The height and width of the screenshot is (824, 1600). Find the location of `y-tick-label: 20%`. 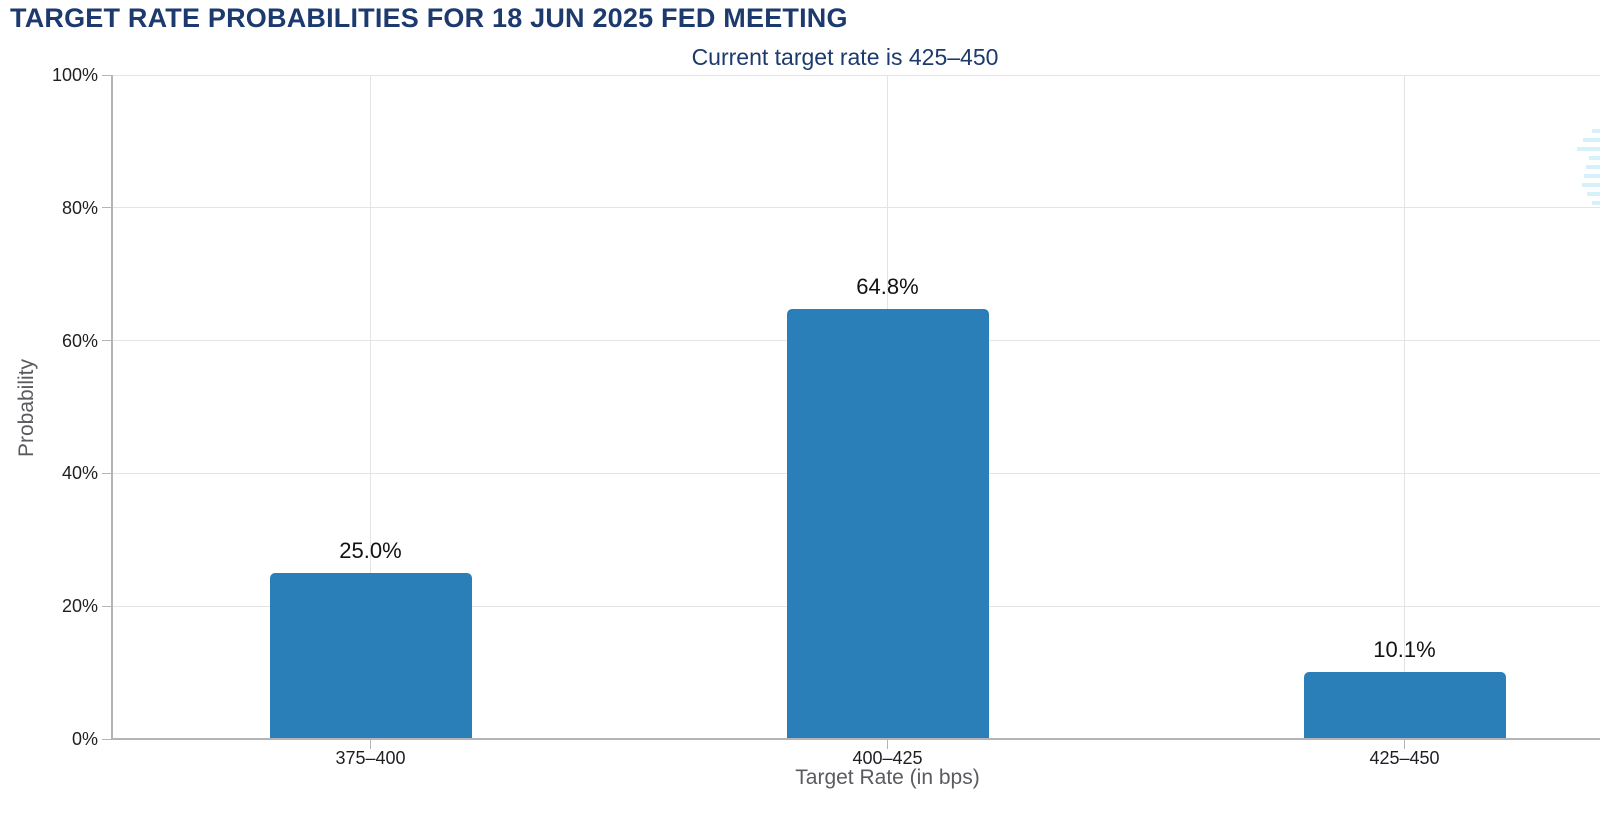

y-tick-label: 20% is located at coordinates (79, 606).